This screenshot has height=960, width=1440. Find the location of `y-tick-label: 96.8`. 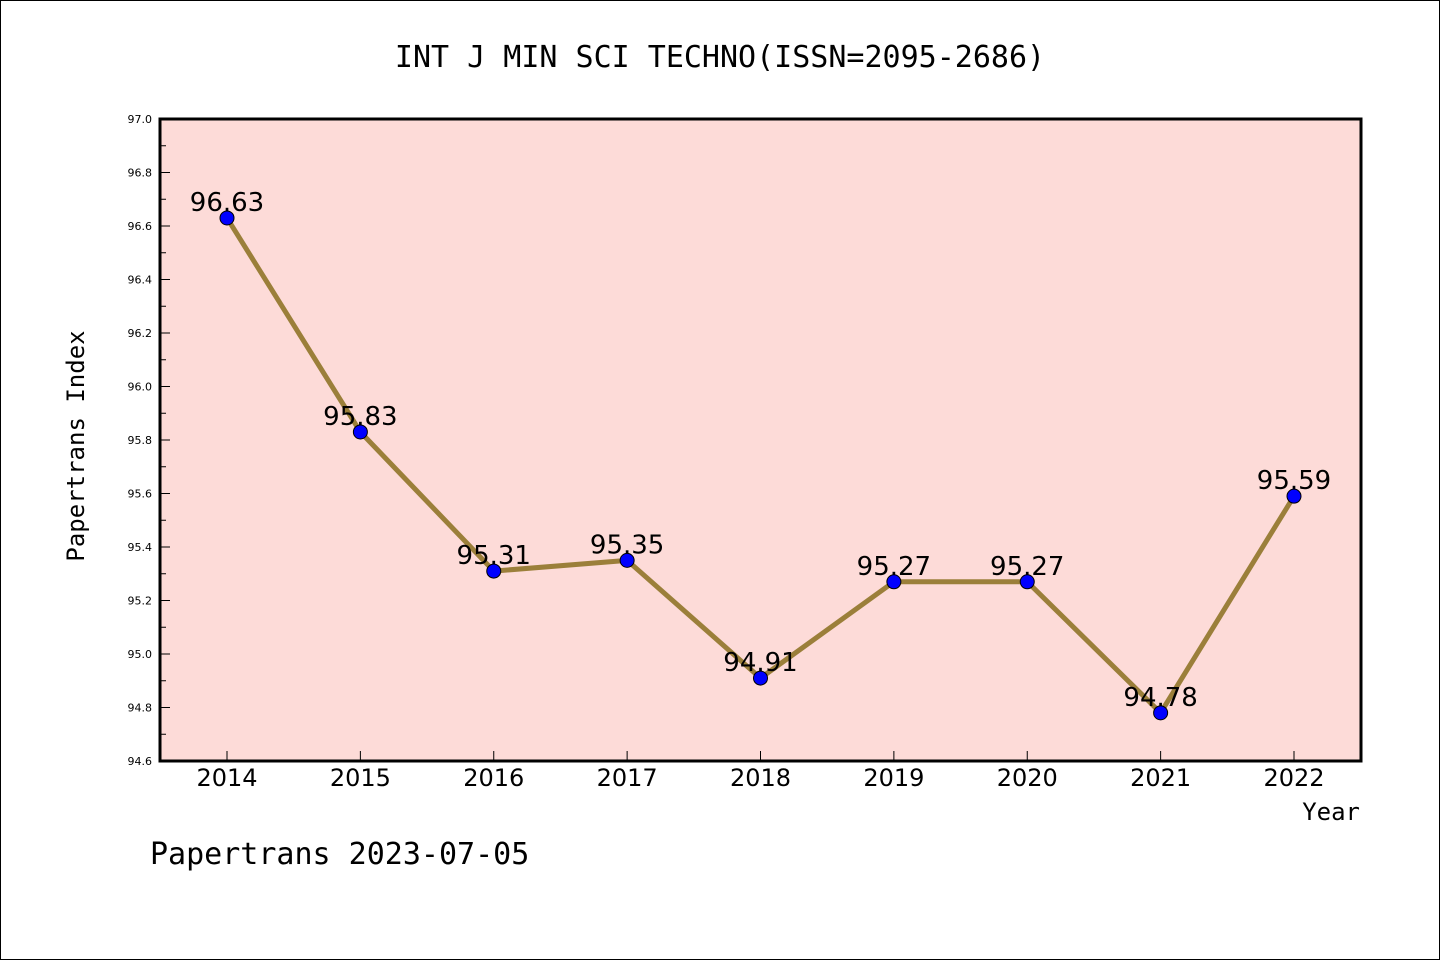

y-tick-label: 96.8 is located at coordinates (140, 173).